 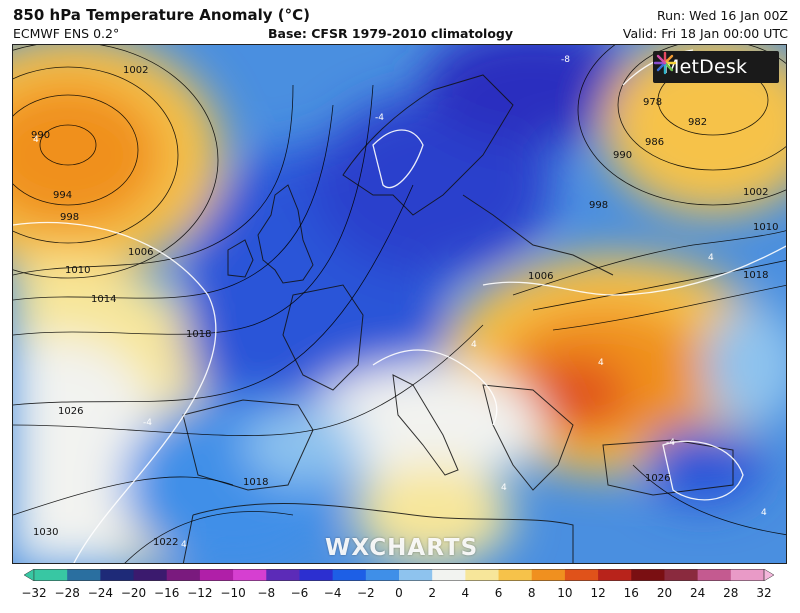 I want to click on colorbar-tick-label: −2, so click(x=365, y=593).